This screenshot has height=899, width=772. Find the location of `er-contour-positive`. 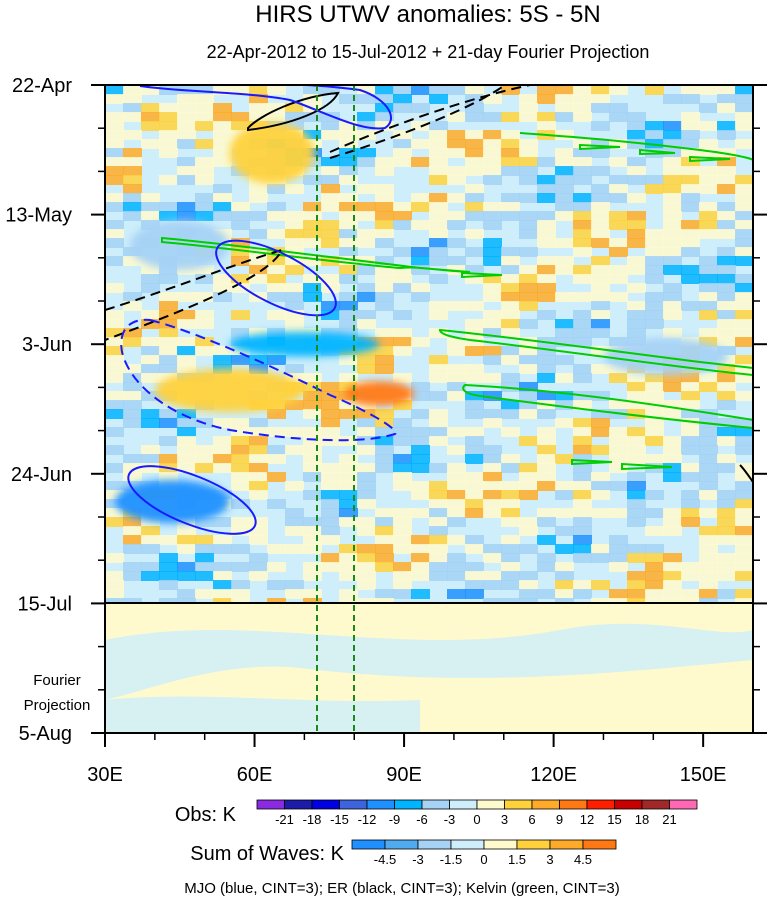

er-contour-positive is located at coordinates (293, 111).